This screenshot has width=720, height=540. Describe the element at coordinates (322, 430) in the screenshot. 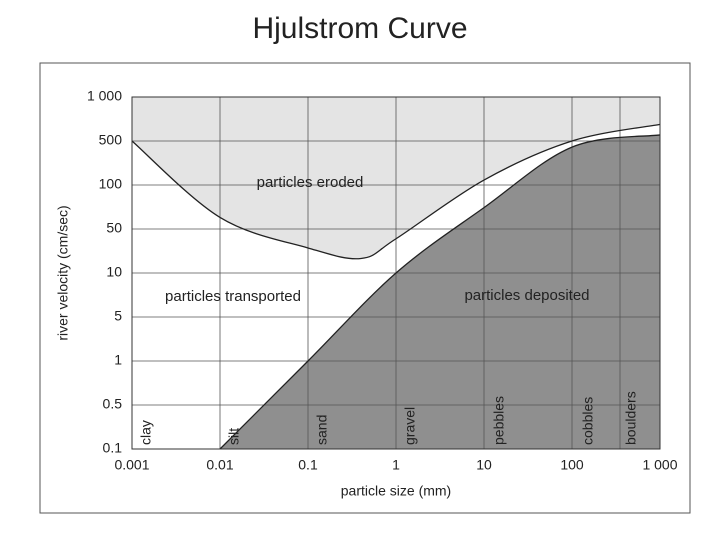

I see `size-class-label: sand` at that location.